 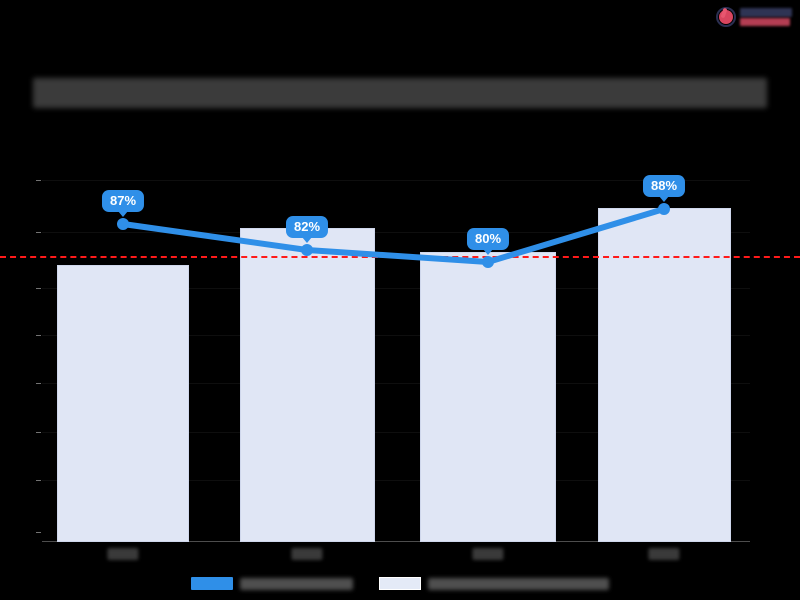 I want to click on data-label: 88%, so click(x=664, y=186).